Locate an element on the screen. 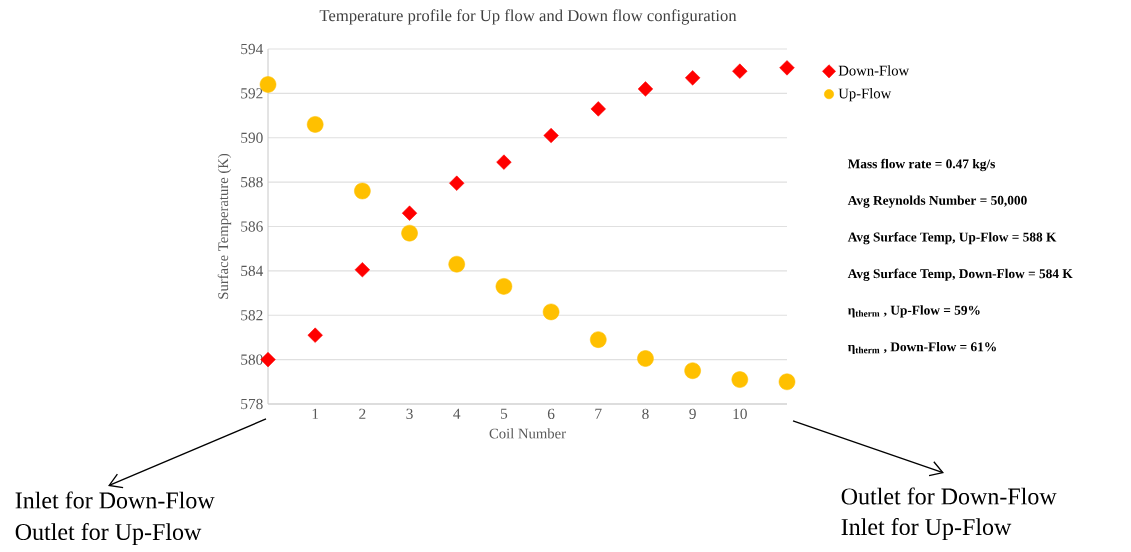 Image resolution: width=1131 pixels, height=552 pixels. y-tick-label: 594 is located at coordinates (252, 49).